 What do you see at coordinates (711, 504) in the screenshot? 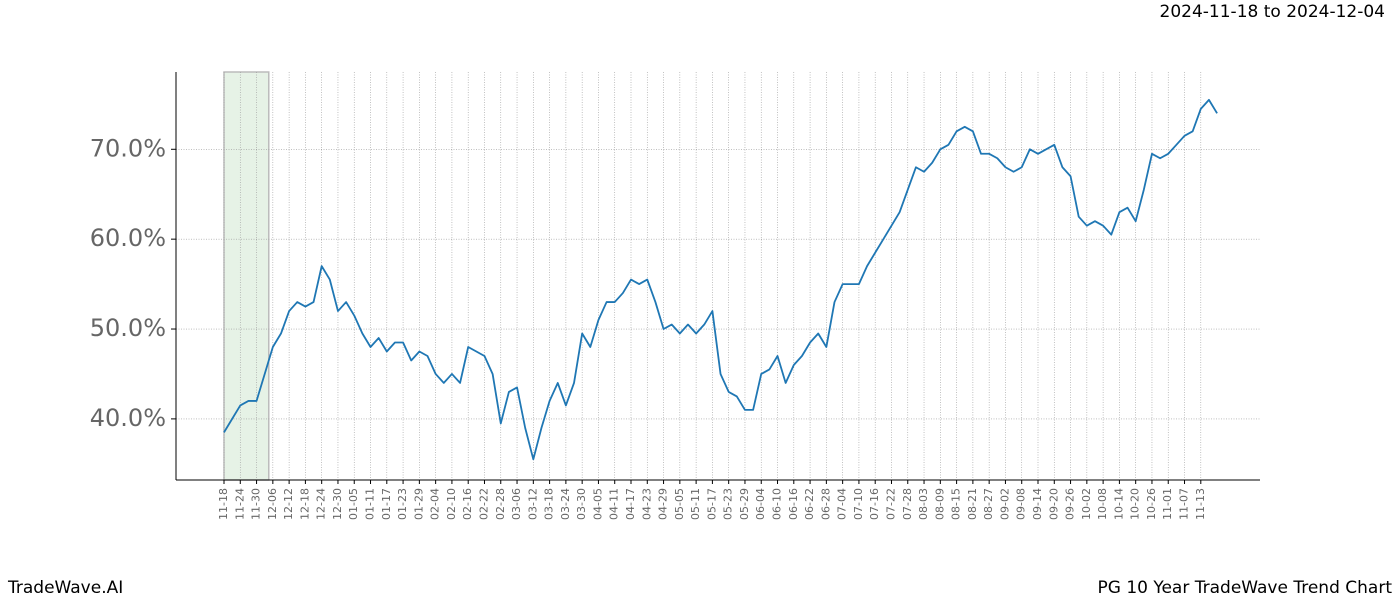
I see `x-tick-label: 05-17` at bounding box center [711, 504].